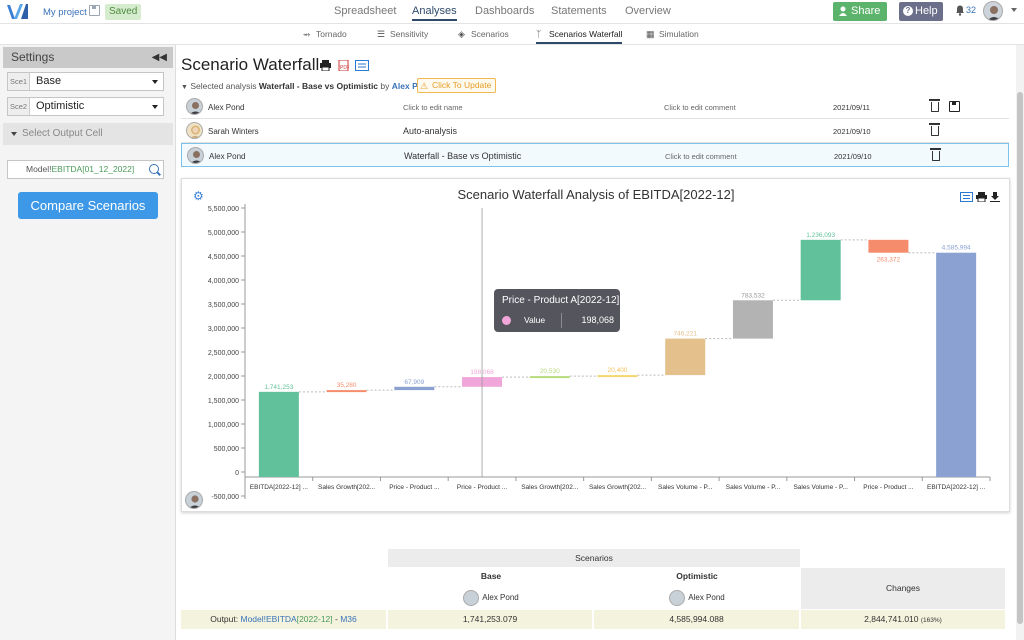  I want to click on tab-scenarios: ◈ Scenarios, so click(483, 34).